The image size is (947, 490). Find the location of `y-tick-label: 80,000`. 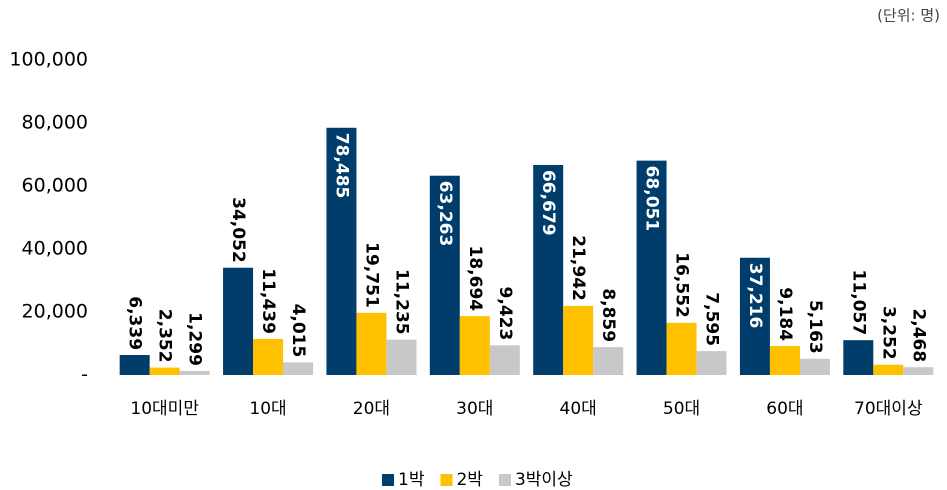

y-tick-label: 80,000 is located at coordinates (55, 123).